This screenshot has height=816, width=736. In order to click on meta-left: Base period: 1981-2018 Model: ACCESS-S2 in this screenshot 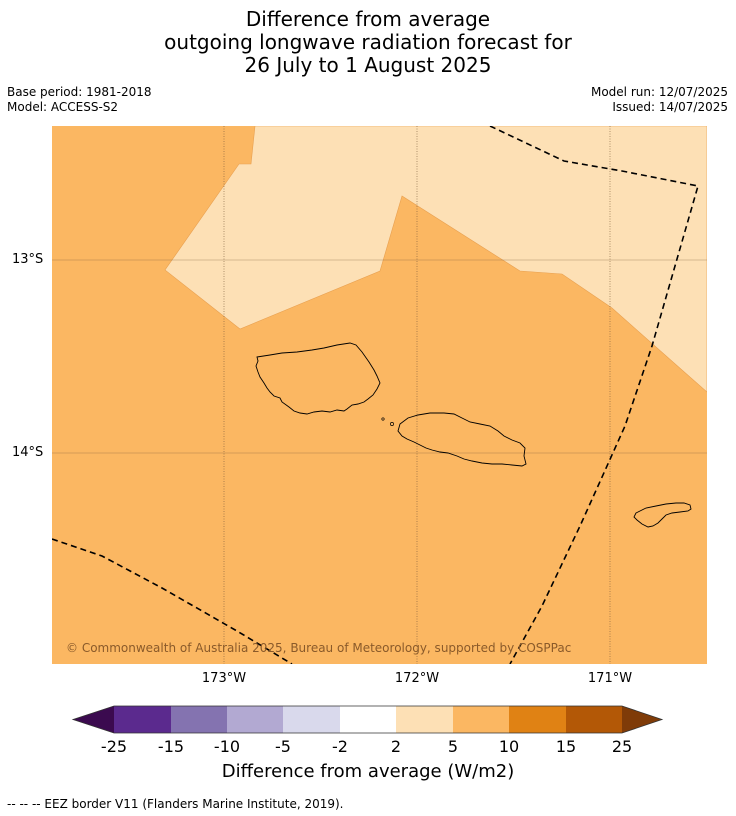, I will do `click(79, 100)`.